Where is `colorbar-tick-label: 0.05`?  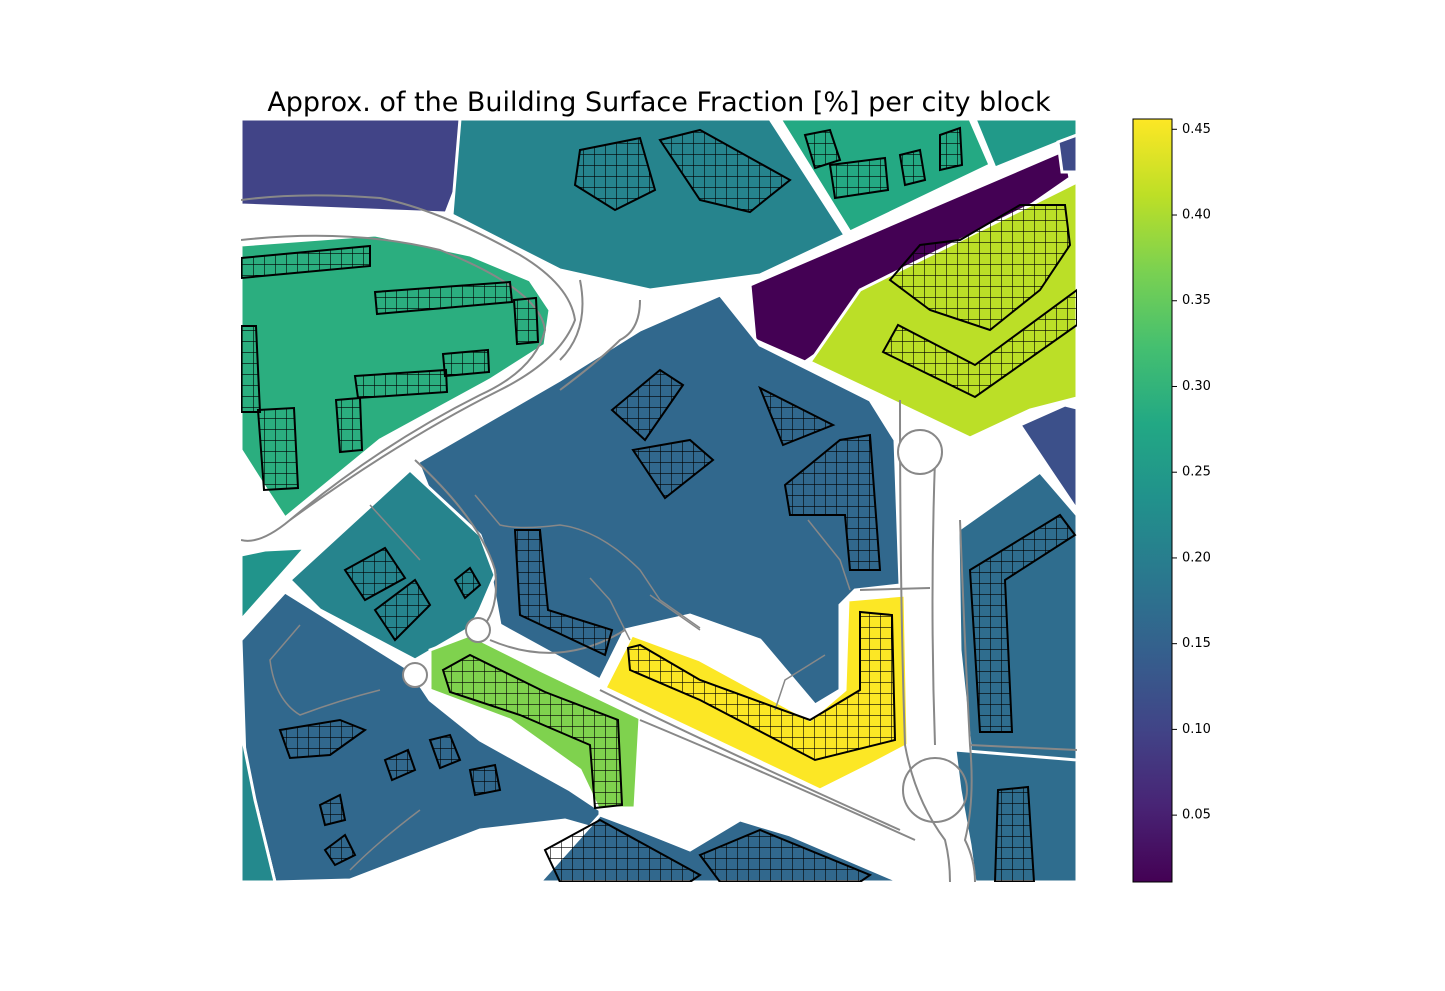
colorbar-tick-label: 0.05 is located at coordinates (1196, 815).